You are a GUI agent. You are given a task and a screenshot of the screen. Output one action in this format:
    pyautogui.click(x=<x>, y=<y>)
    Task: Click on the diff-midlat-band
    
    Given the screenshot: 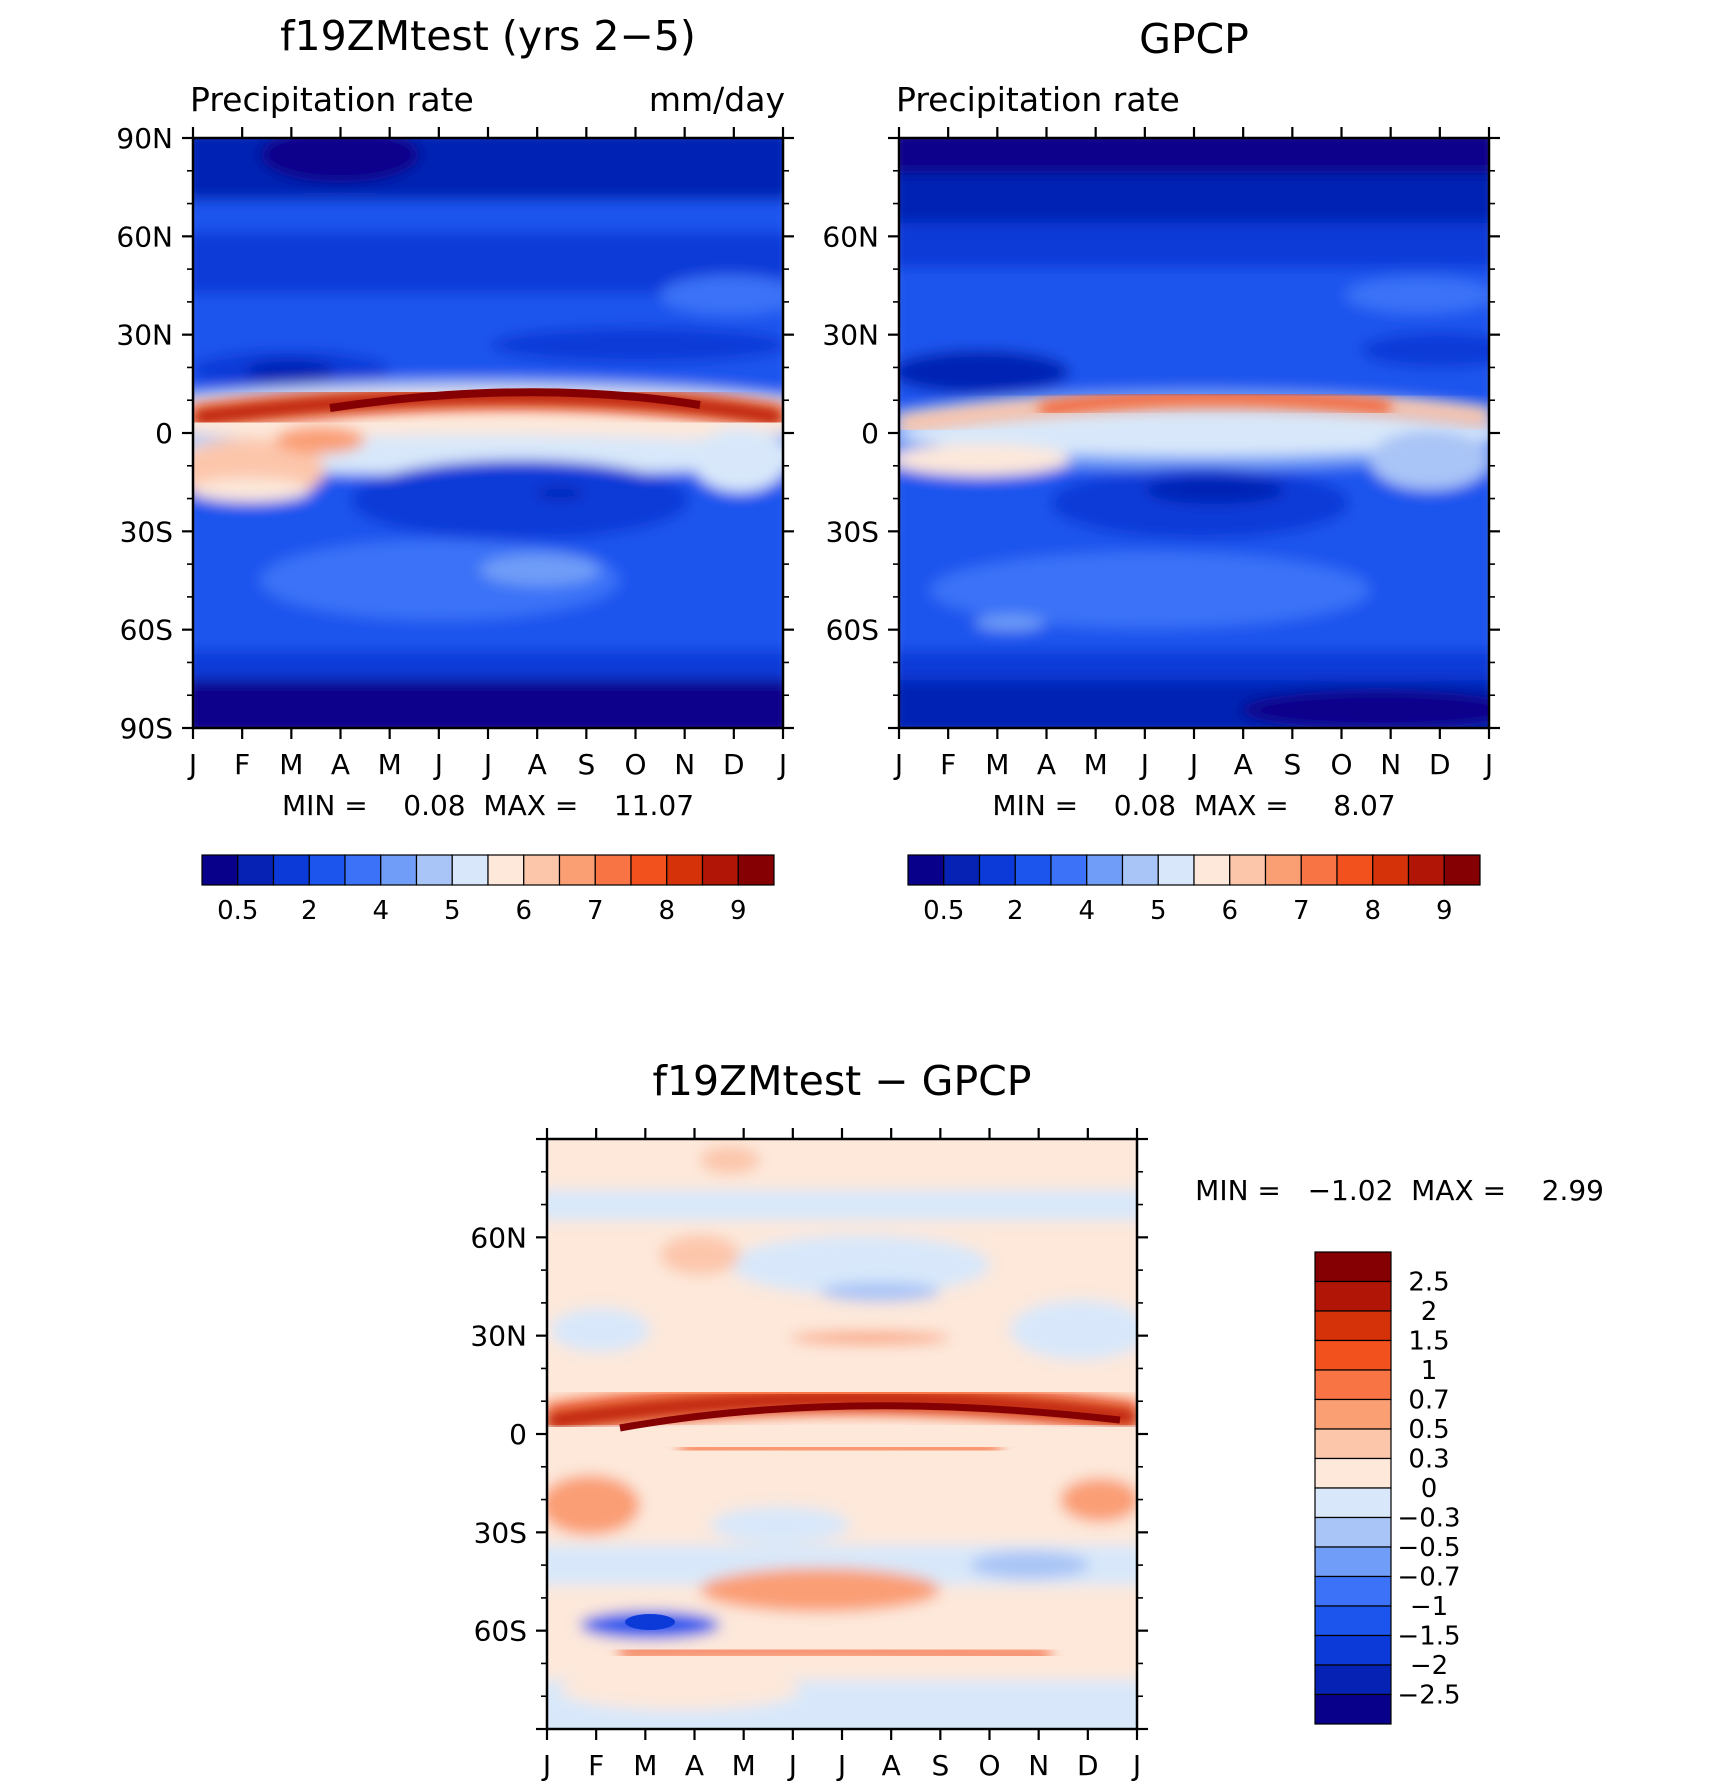 What is the action you would take?
    pyautogui.click(x=835, y=1652)
    